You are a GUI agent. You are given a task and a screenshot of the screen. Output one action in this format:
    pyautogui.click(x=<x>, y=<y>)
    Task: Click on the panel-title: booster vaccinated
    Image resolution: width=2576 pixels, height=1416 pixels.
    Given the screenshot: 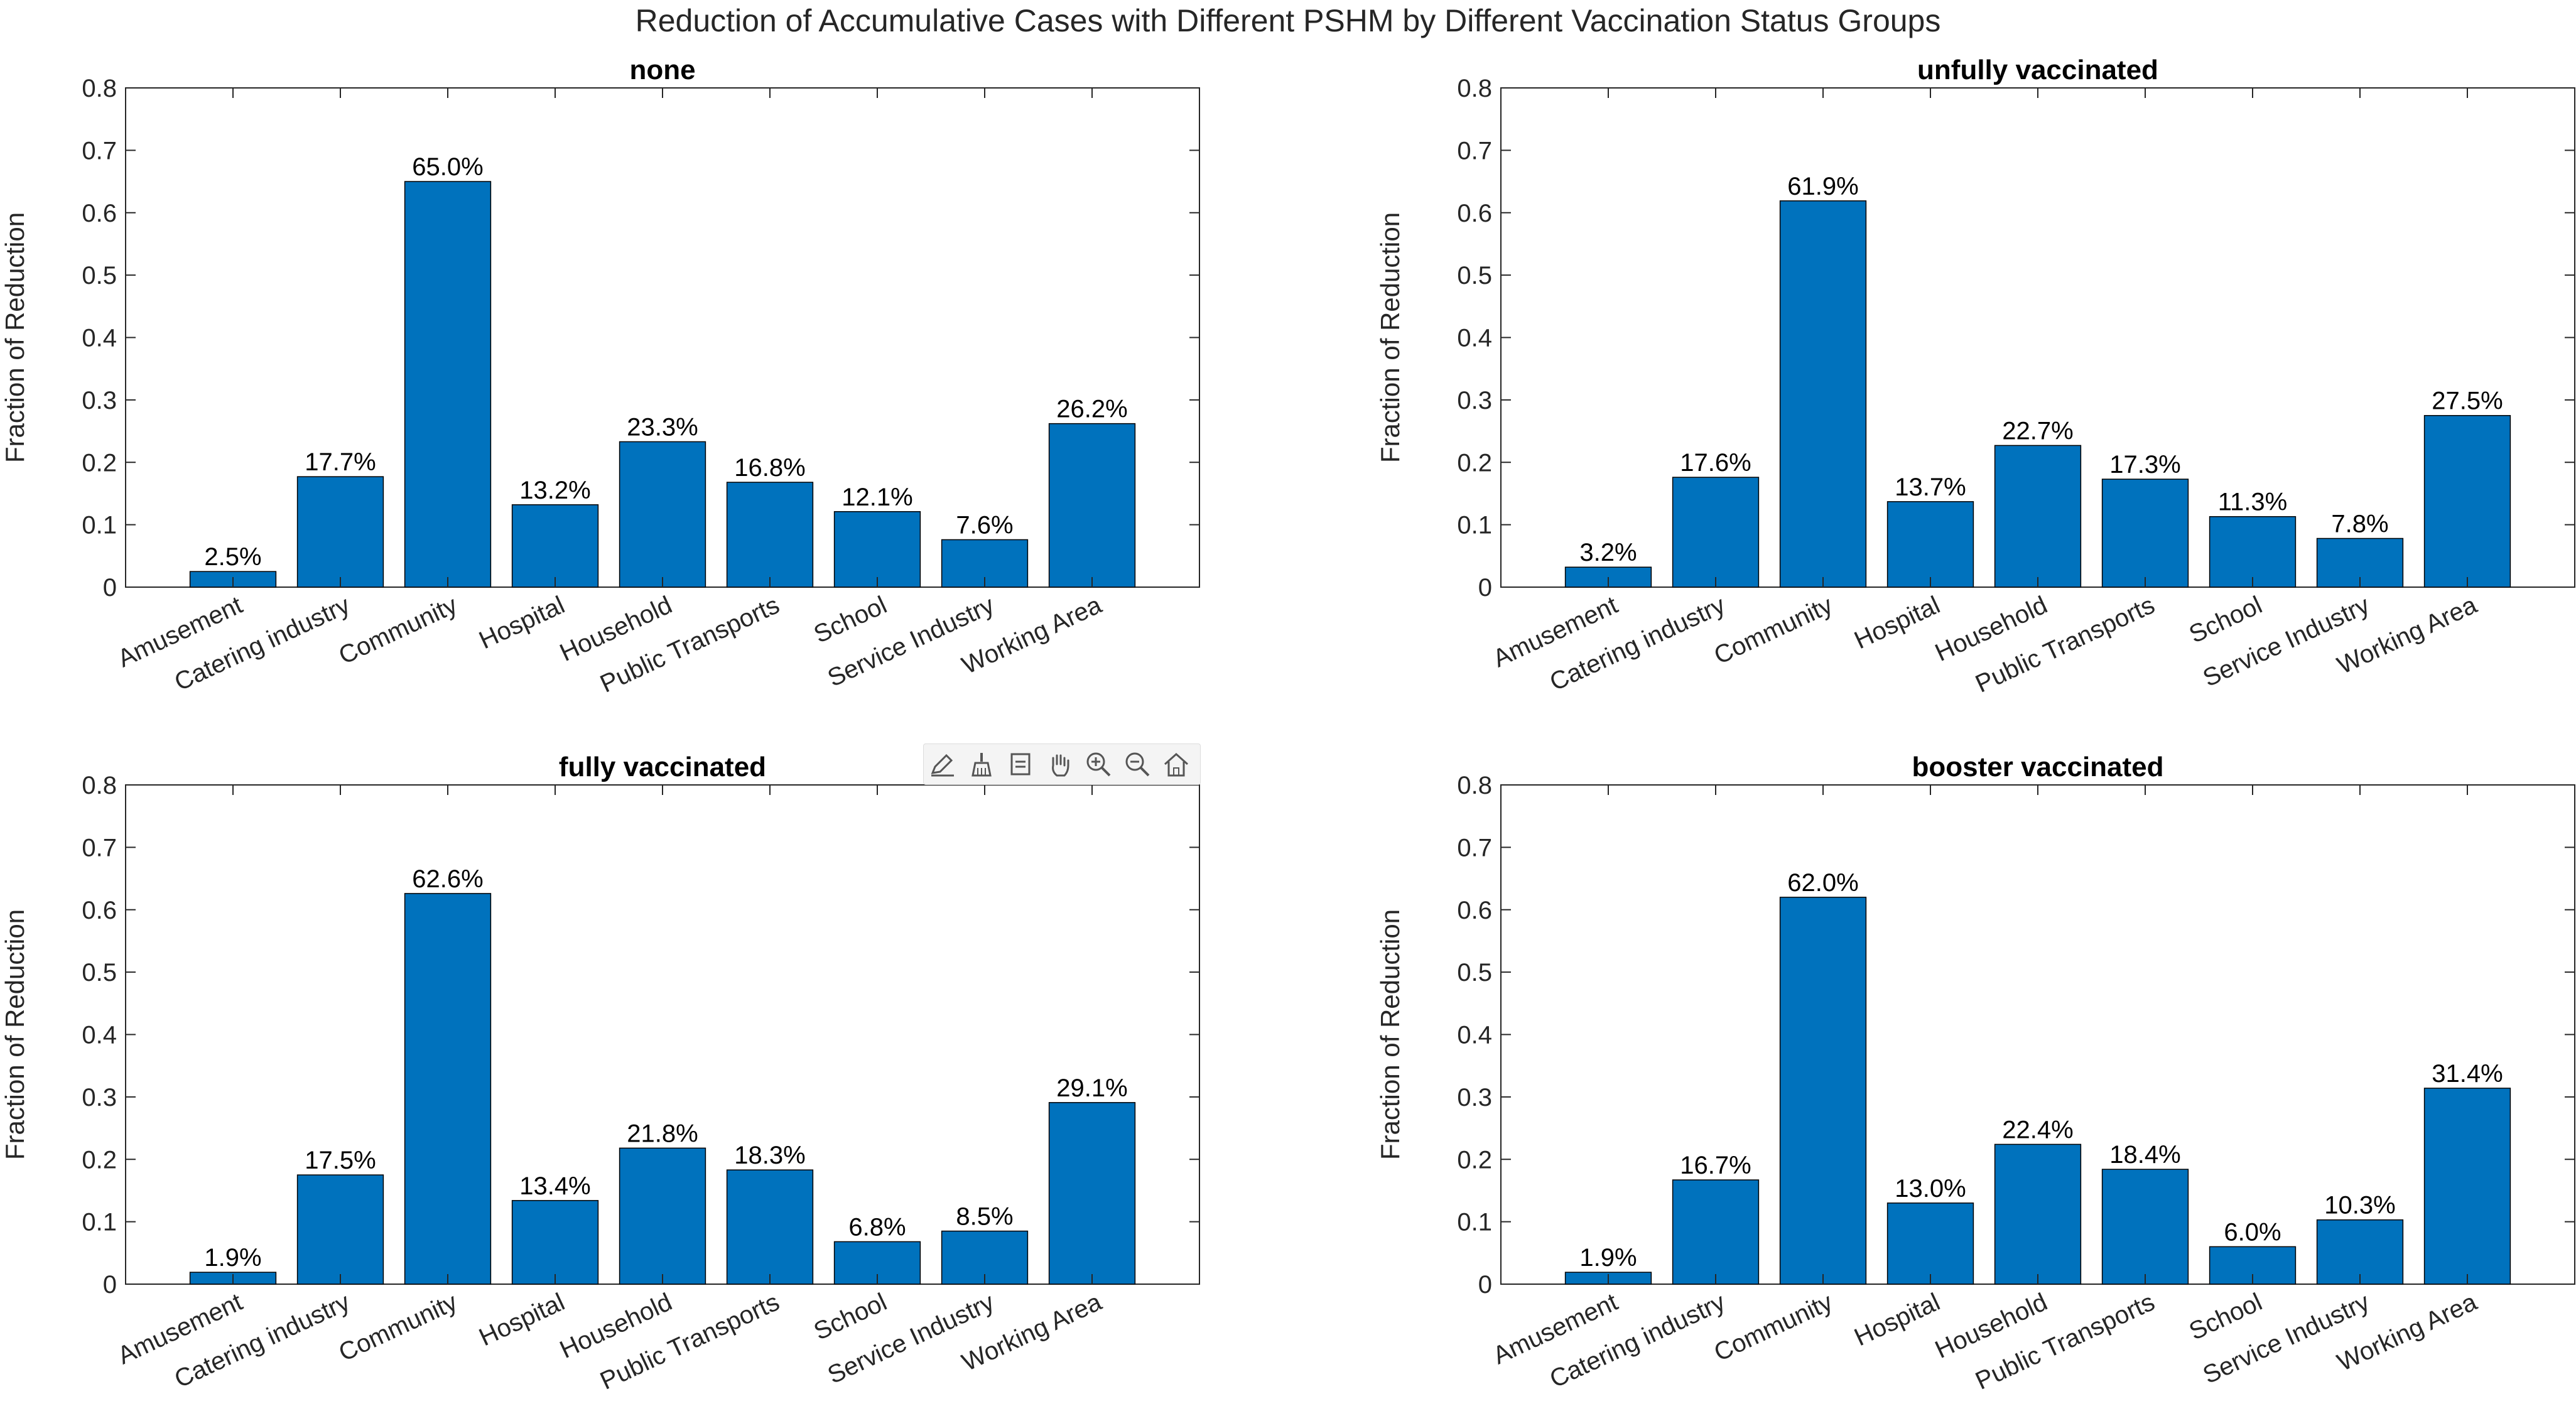 What is the action you would take?
    pyautogui.click(x=2038, y=767)
    